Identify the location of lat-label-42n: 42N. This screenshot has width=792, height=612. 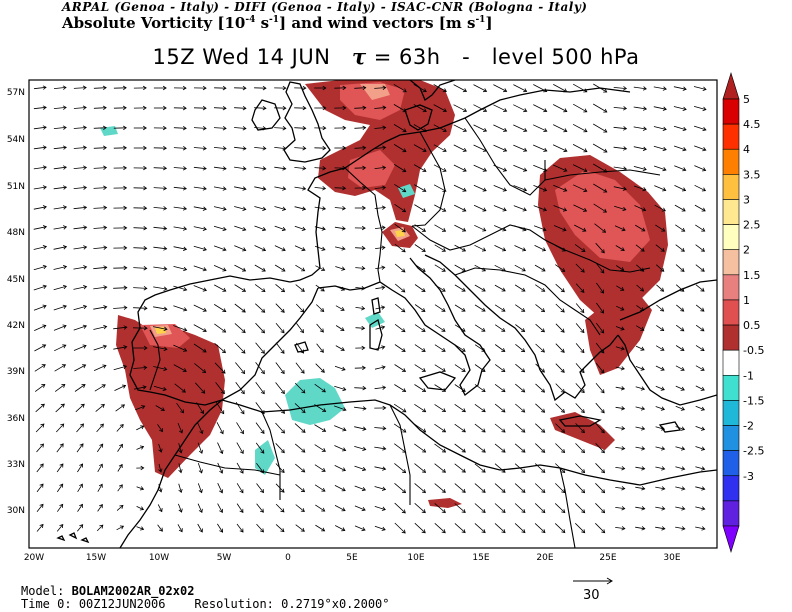
(16, 326).